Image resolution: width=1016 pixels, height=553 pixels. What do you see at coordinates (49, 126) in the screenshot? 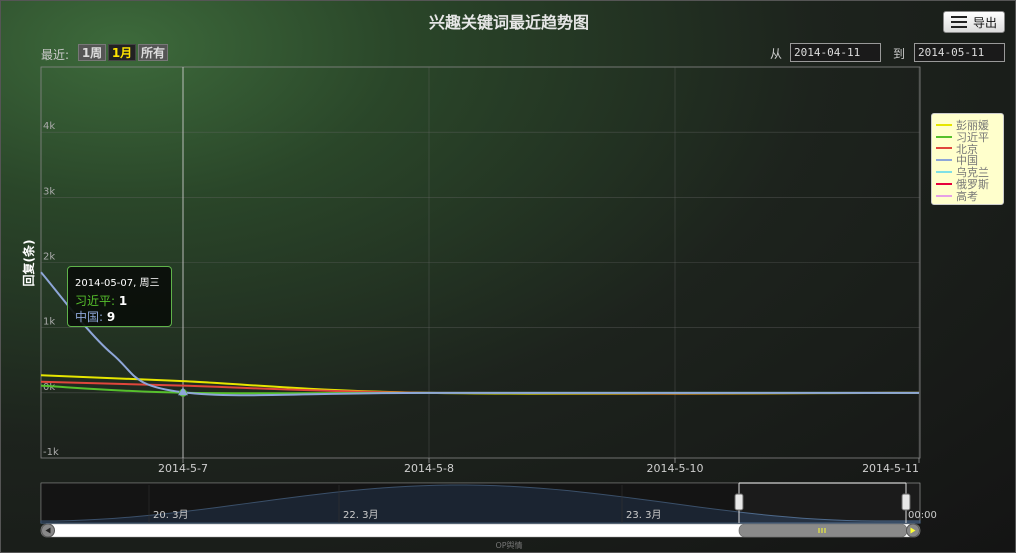
I see `y-tick-label: 4k` at bounding box center [49, 126].